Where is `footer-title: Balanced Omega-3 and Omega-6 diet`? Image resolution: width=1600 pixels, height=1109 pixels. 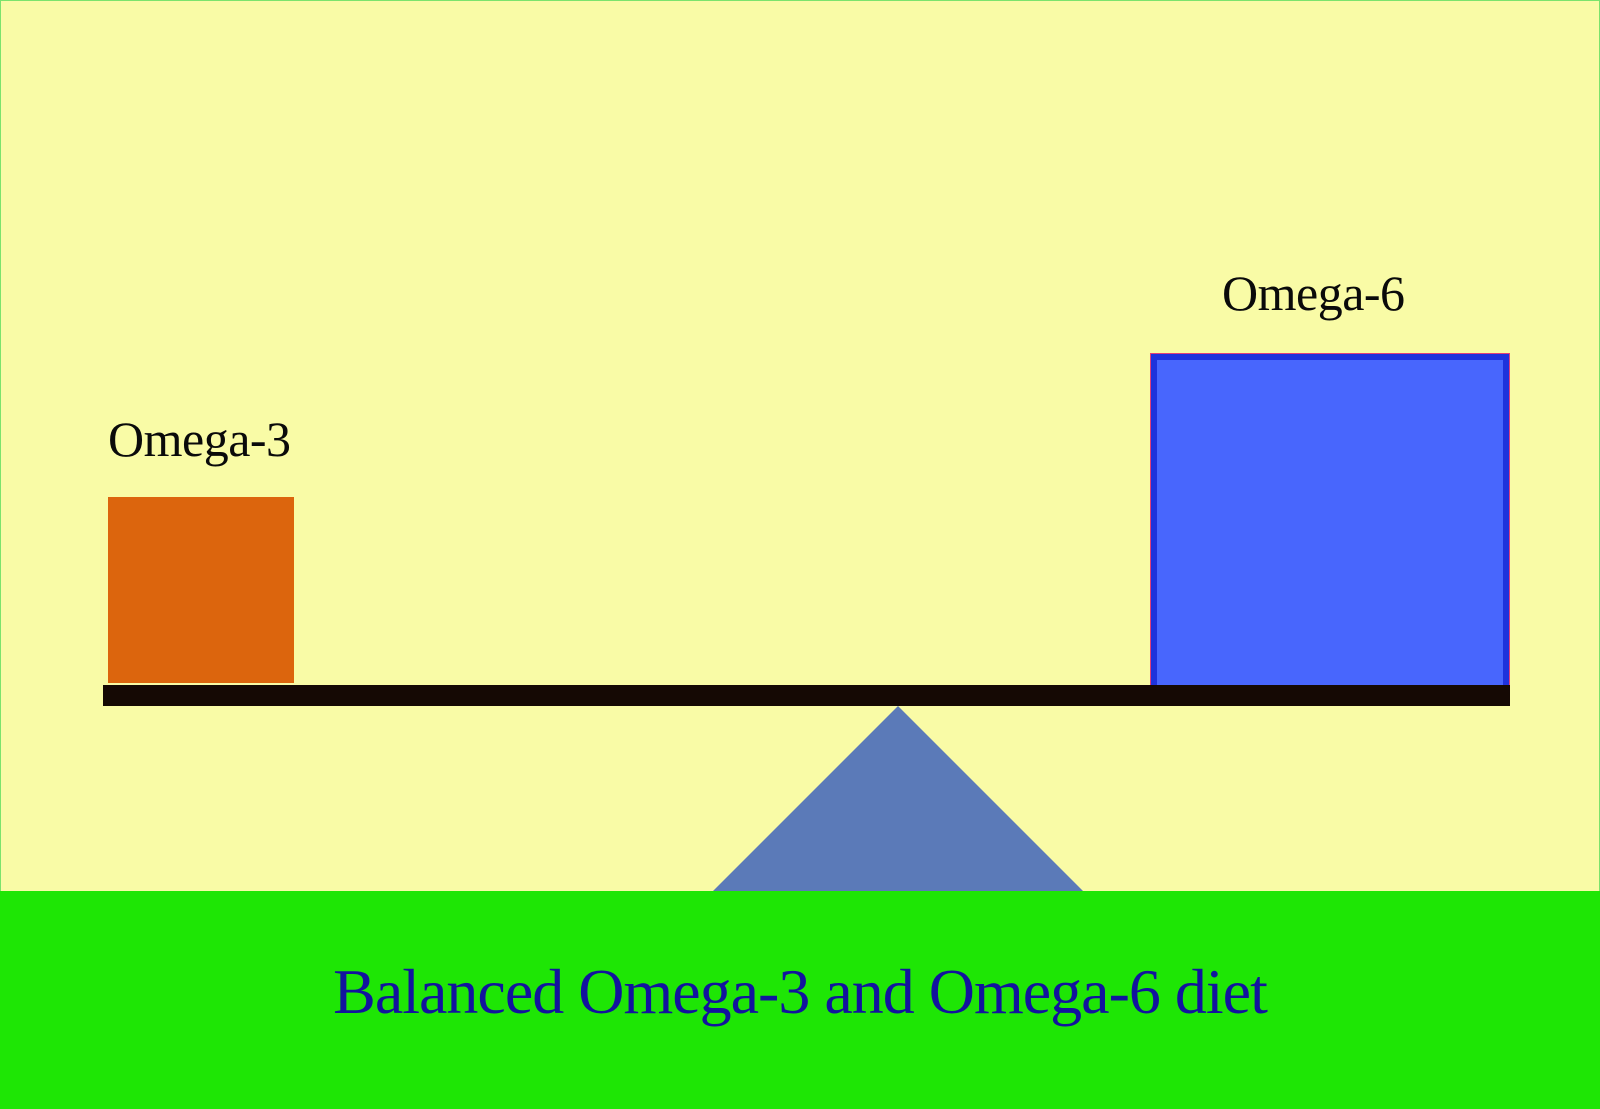
footer-title: Balanced Omega-3 and Omega-6 diet is located at coordinates (800, 991).